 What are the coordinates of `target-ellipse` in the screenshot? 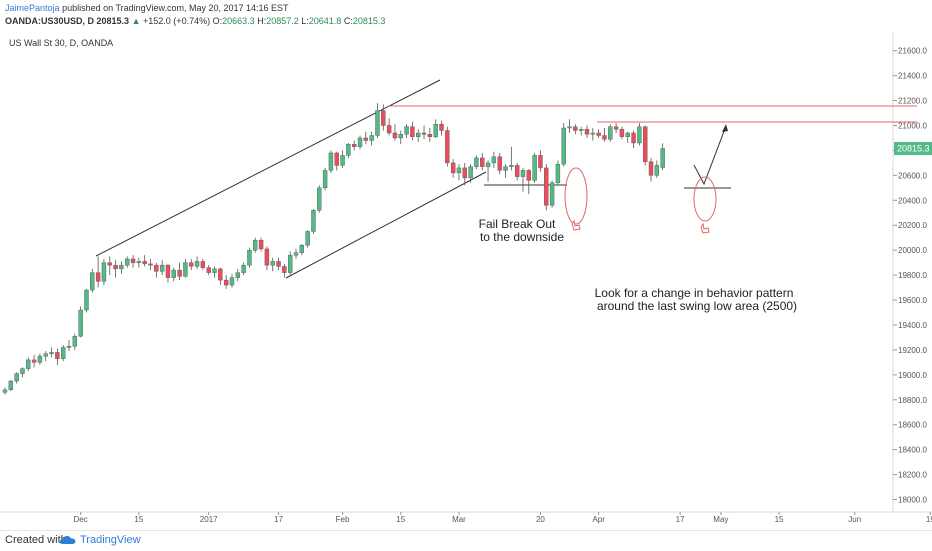 It's located at (705, 199).